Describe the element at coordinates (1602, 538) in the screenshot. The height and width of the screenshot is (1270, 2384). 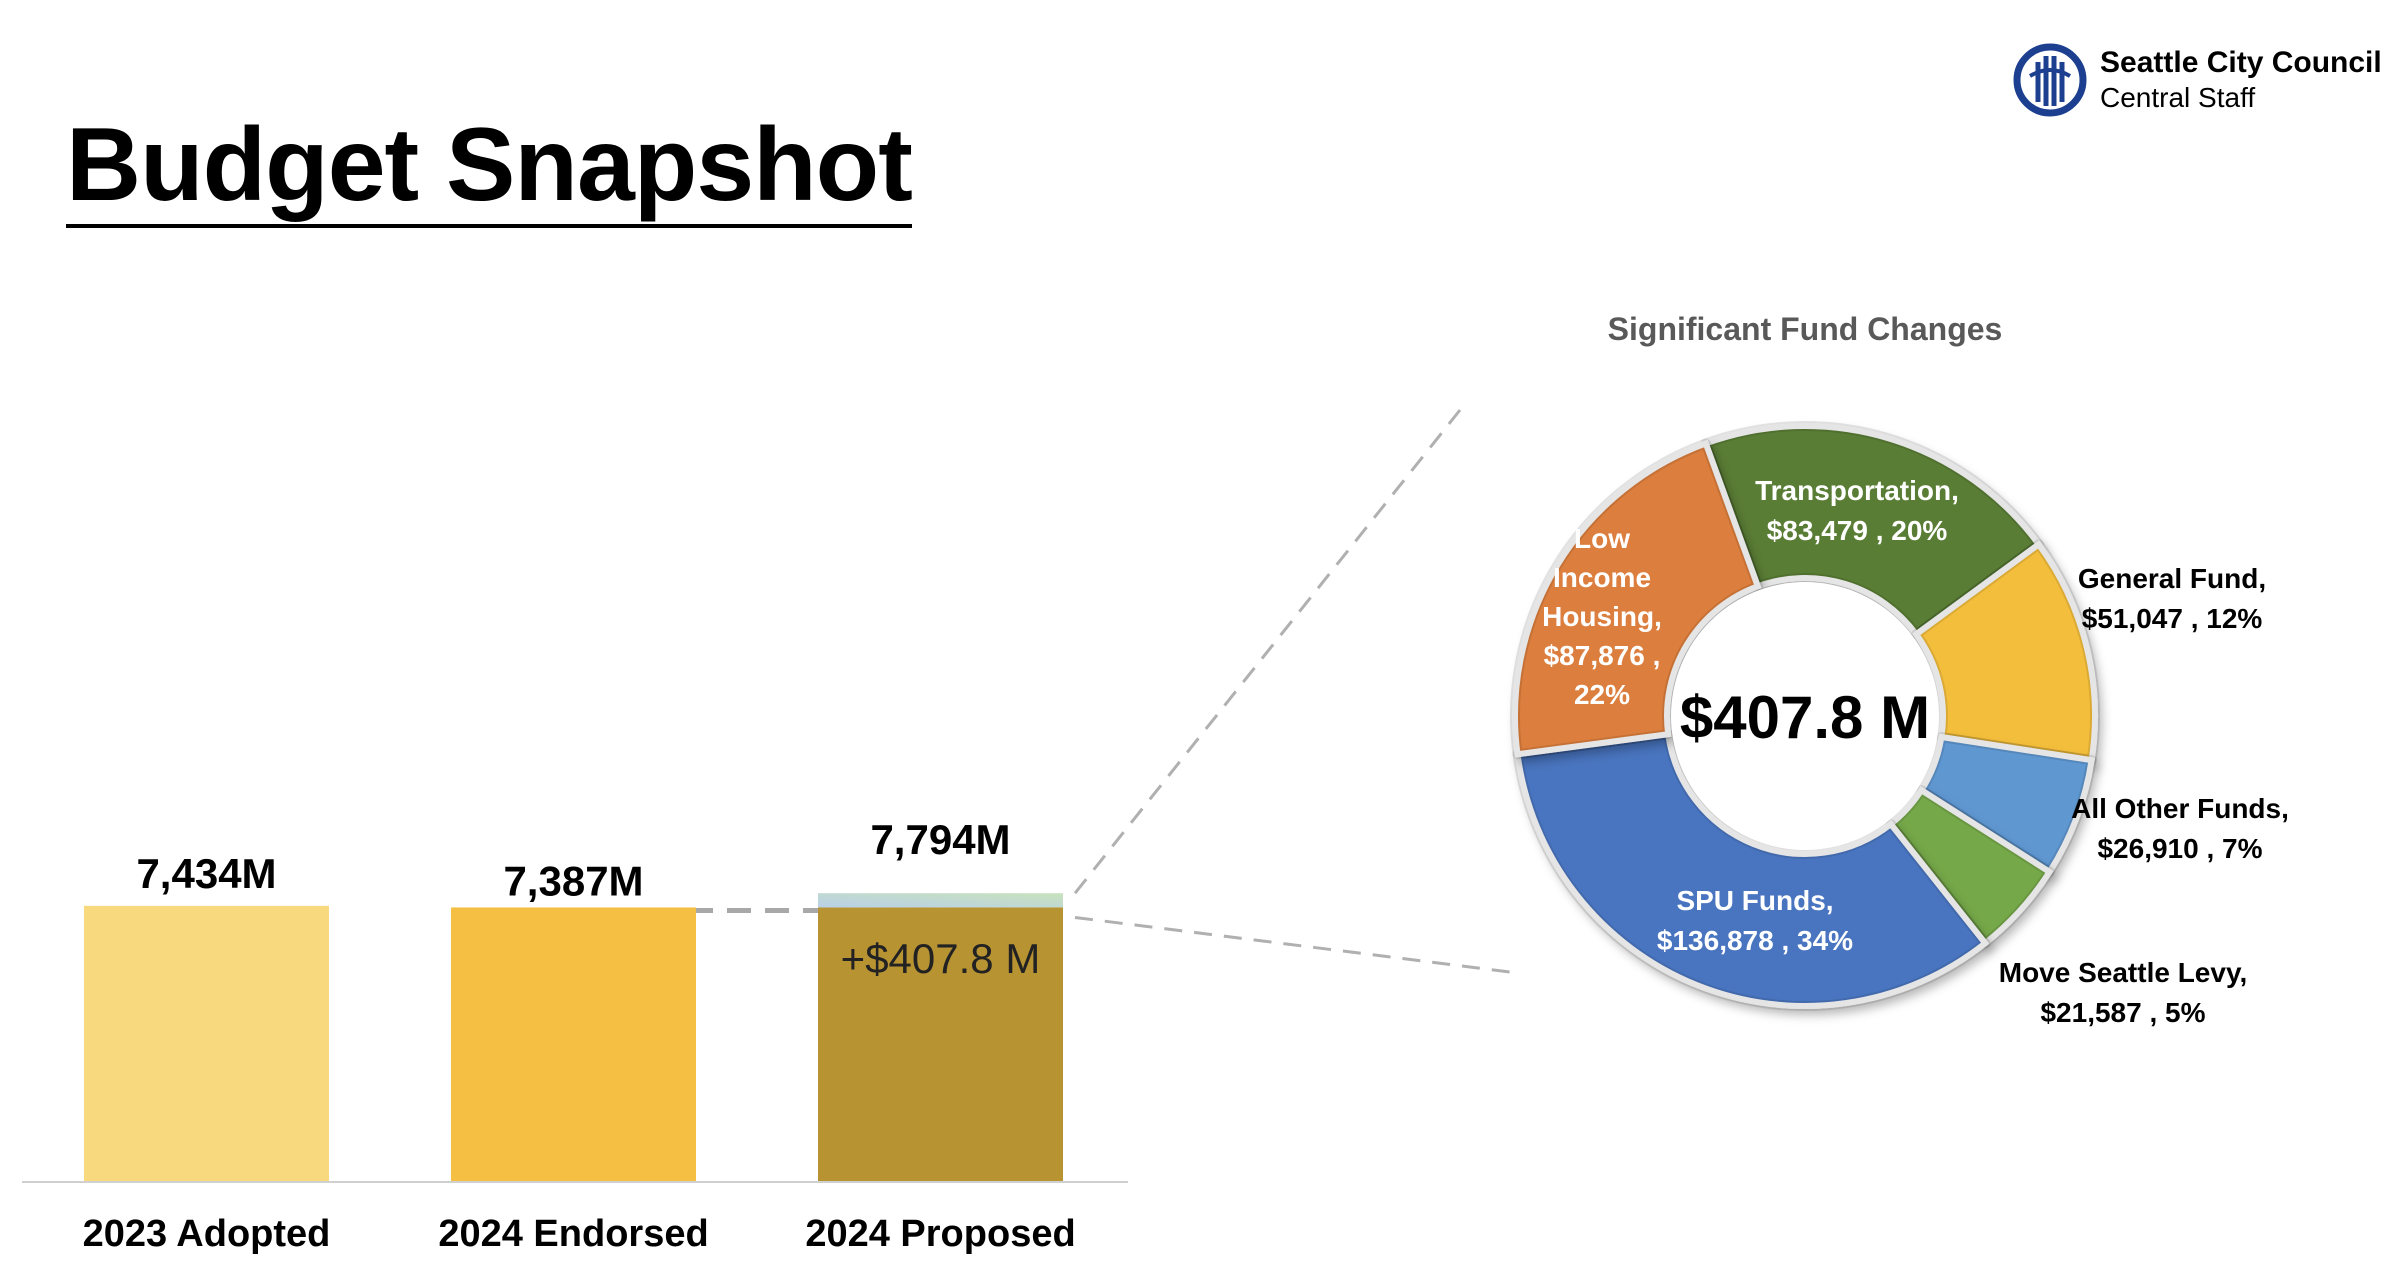
I see `slice-label: Low` at that location.